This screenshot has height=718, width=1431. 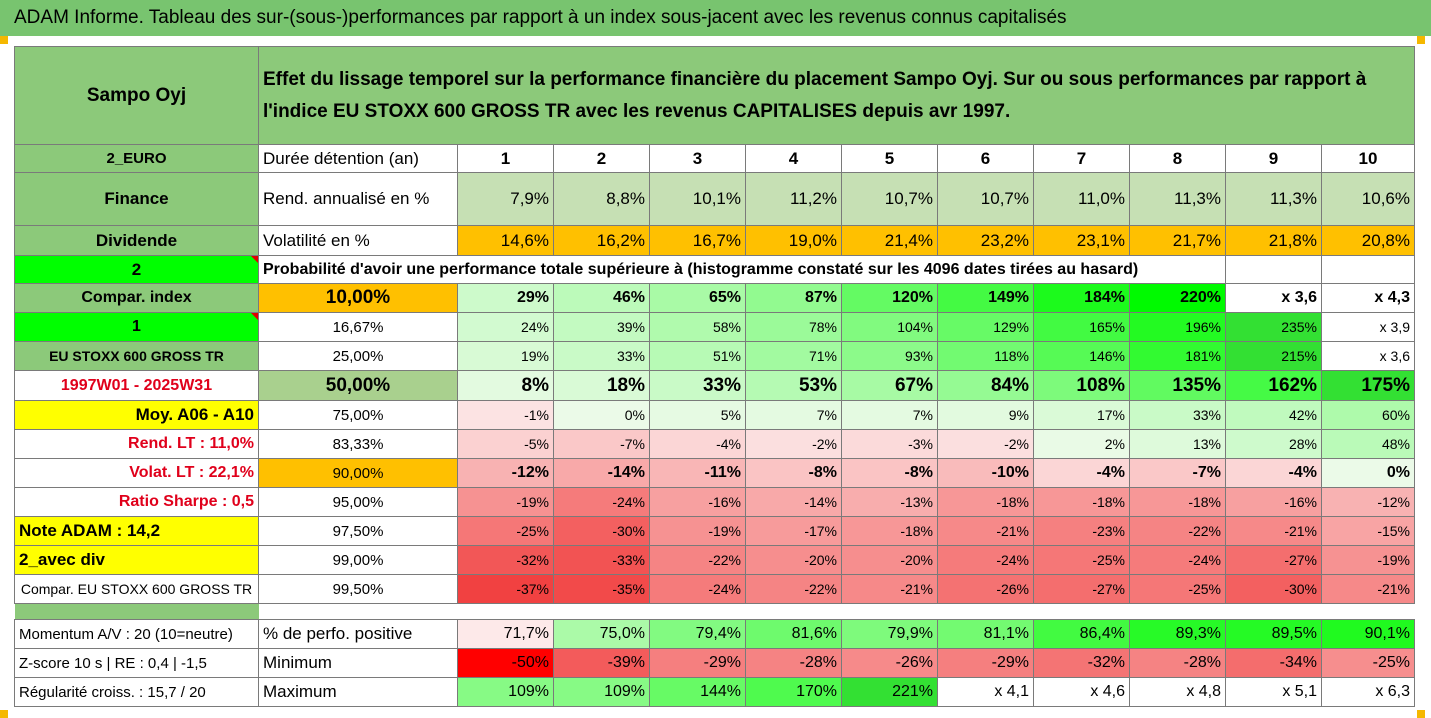 What do you see at coordinates (1368, 327) in the screenshot?
I see `quantile-value: x 3,9` at bounding box center [1368, 327].